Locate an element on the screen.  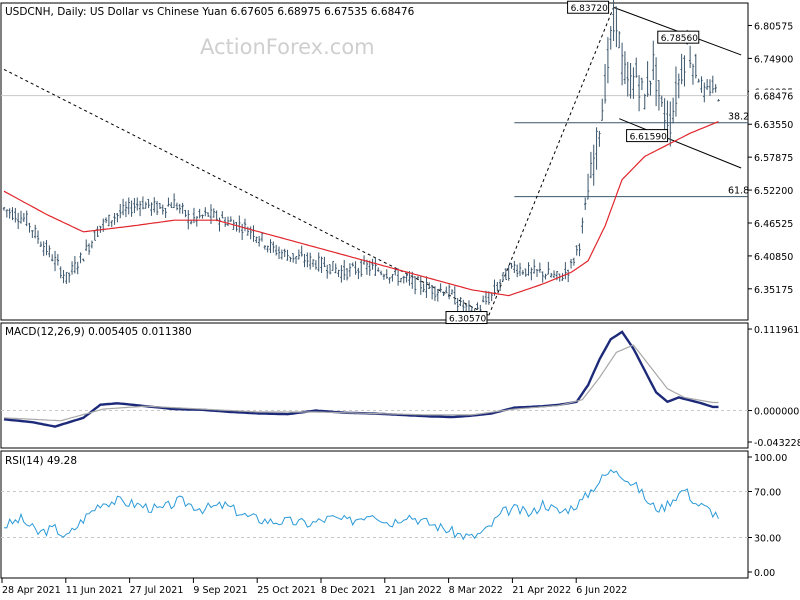
x-tick-label: 25 Oct 2021 is located at coordinates (286, 590).